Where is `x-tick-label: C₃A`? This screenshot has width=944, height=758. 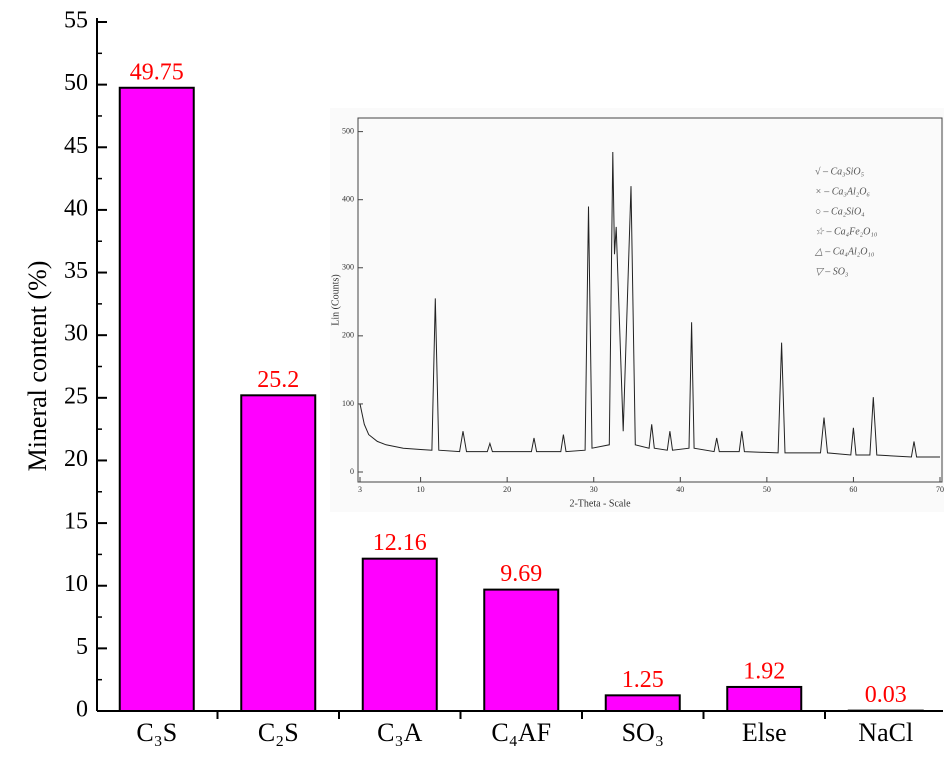 x-tick-label: C₃A is located at coordinates (399, 732).